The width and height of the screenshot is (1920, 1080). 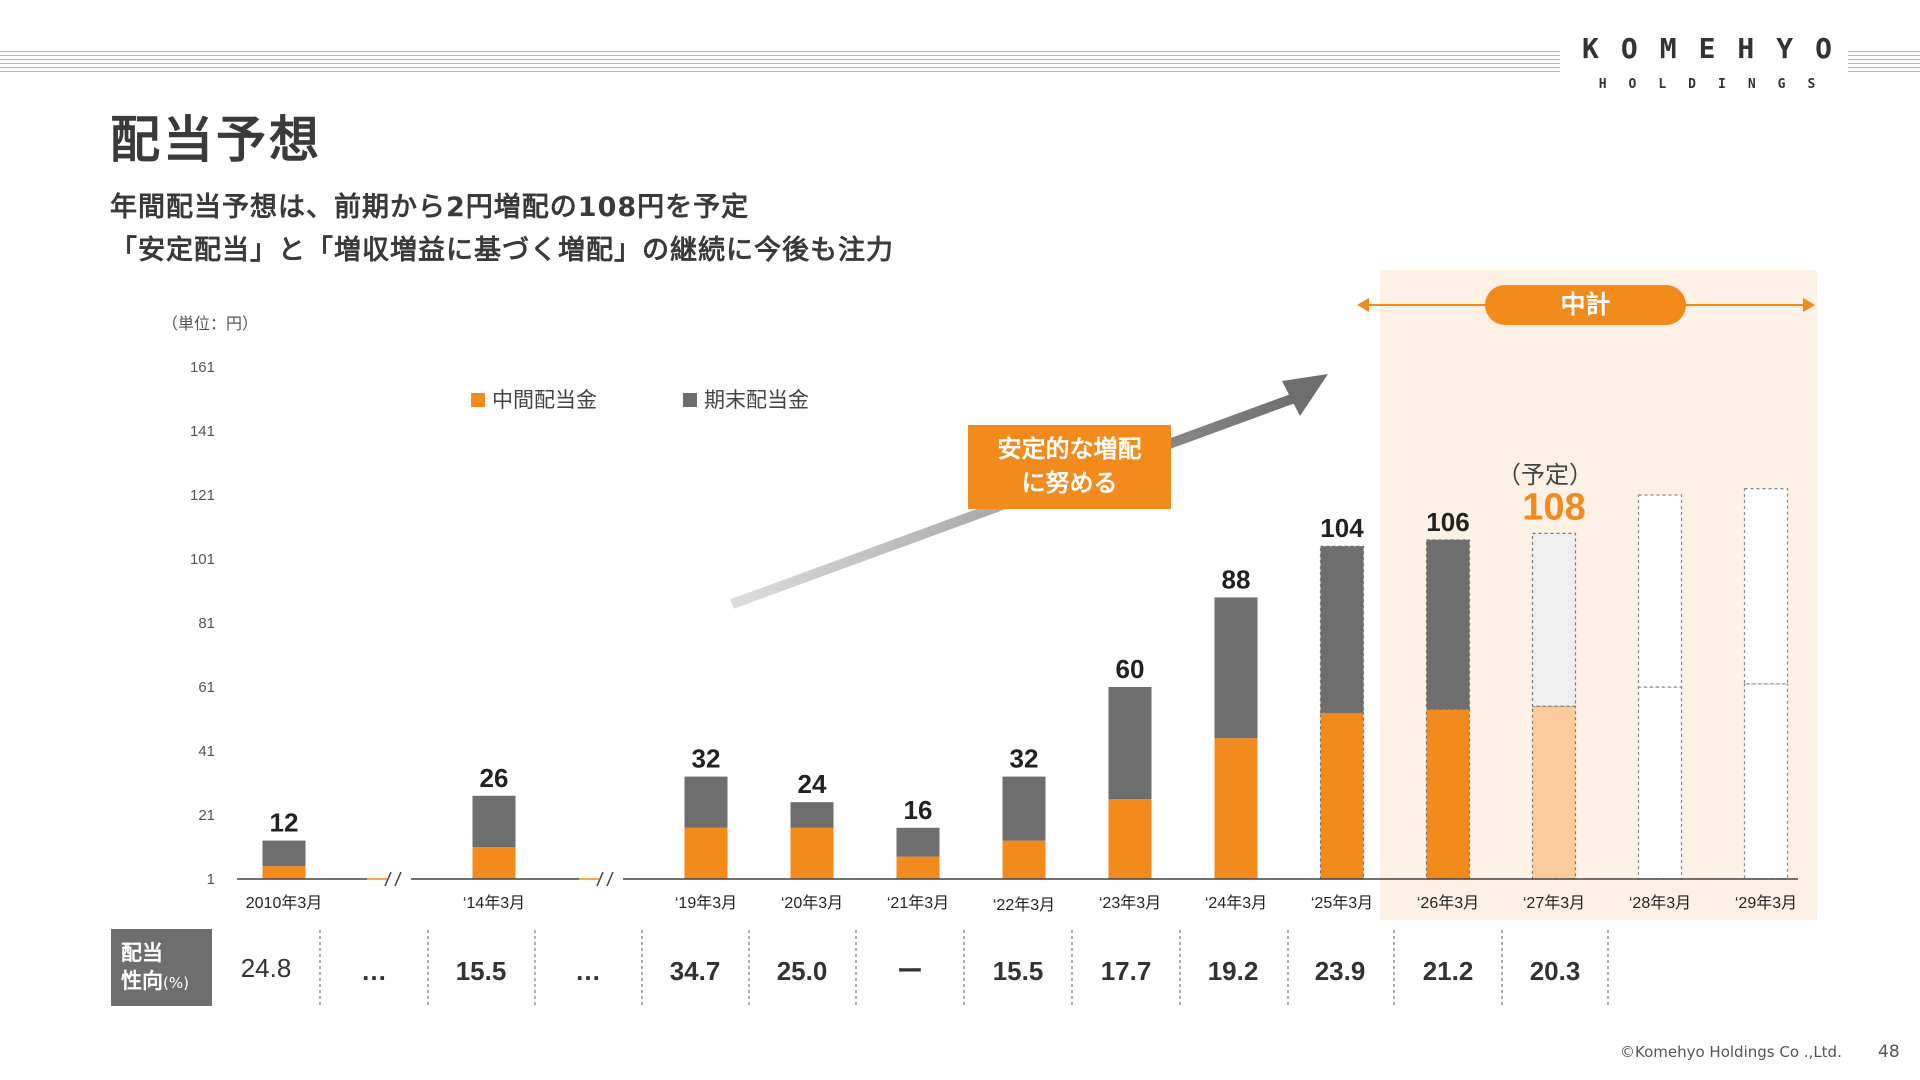 I want to click on payout-ratio-value: 19.2, so click(x=1233, y=971).